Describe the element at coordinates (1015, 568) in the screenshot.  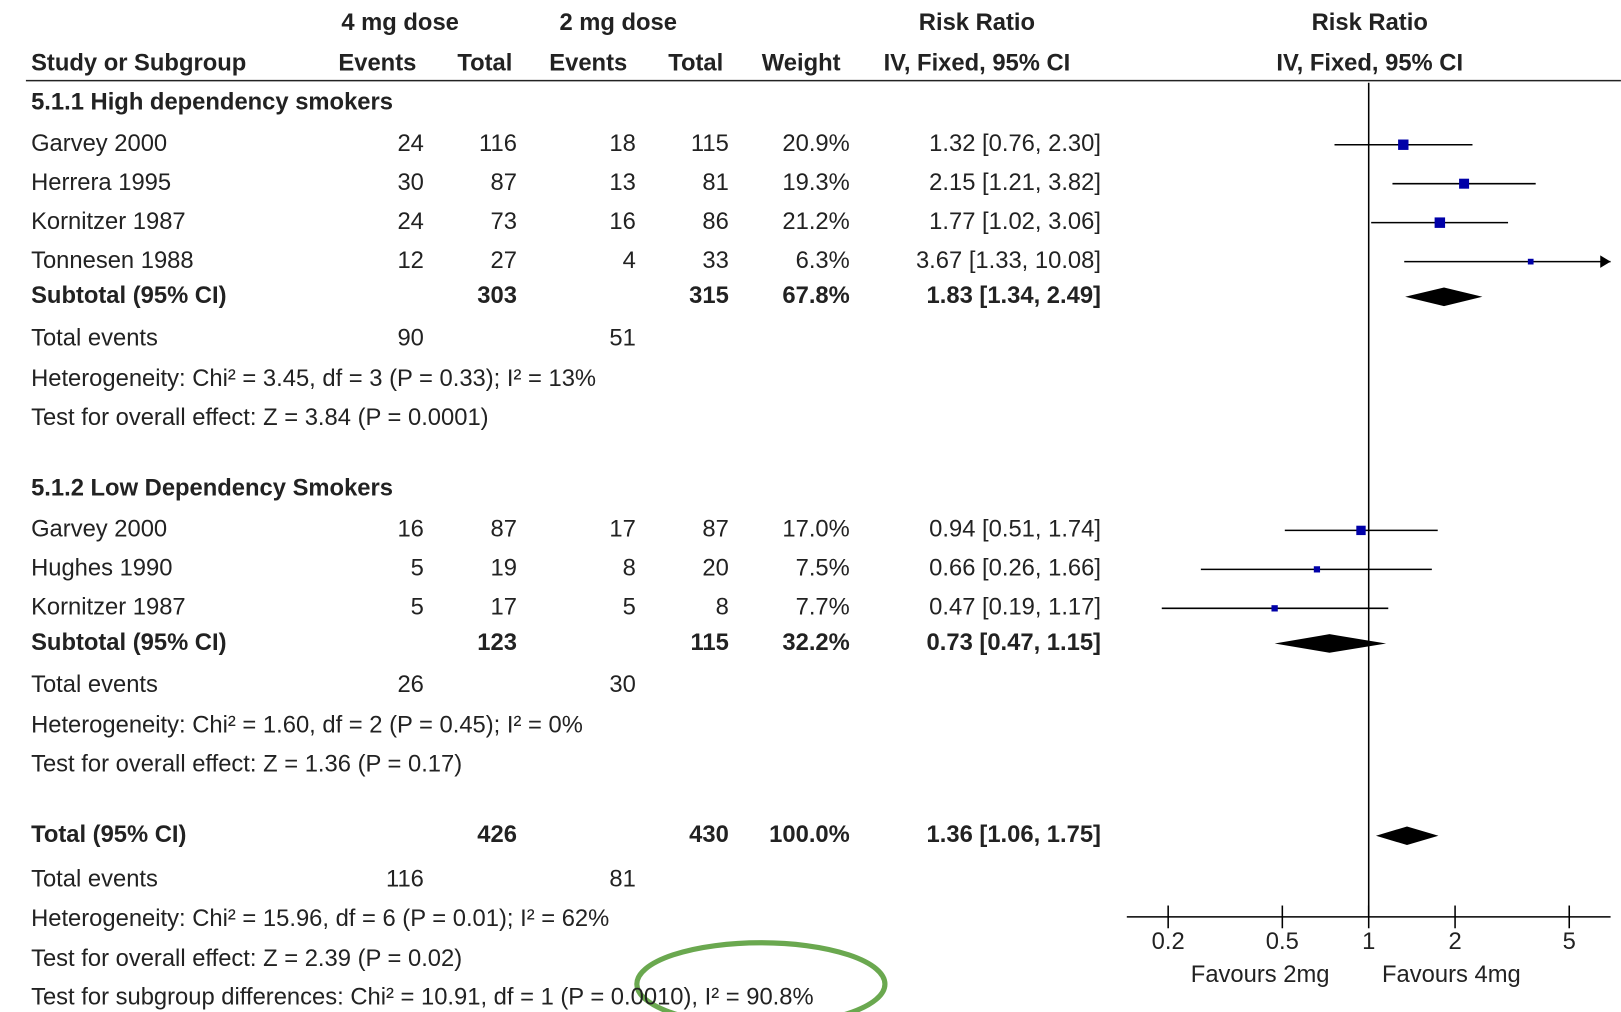
I see `study-ci: 0.66 [0.26, 1.66]` at that location.